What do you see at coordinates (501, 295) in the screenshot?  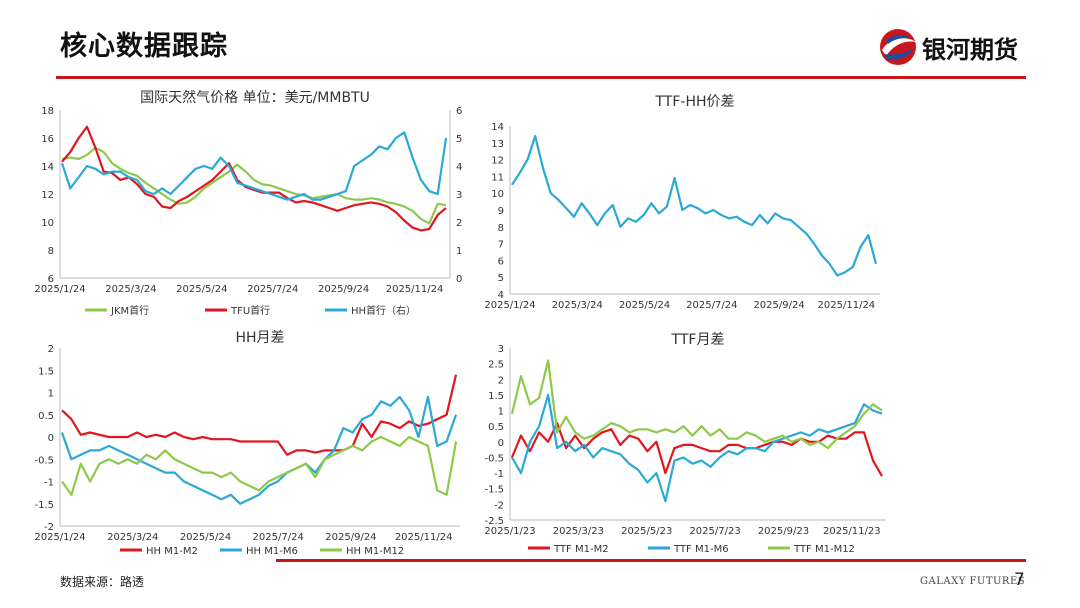 I see `y-tick-label: 4` at bounding box center [501, 295].